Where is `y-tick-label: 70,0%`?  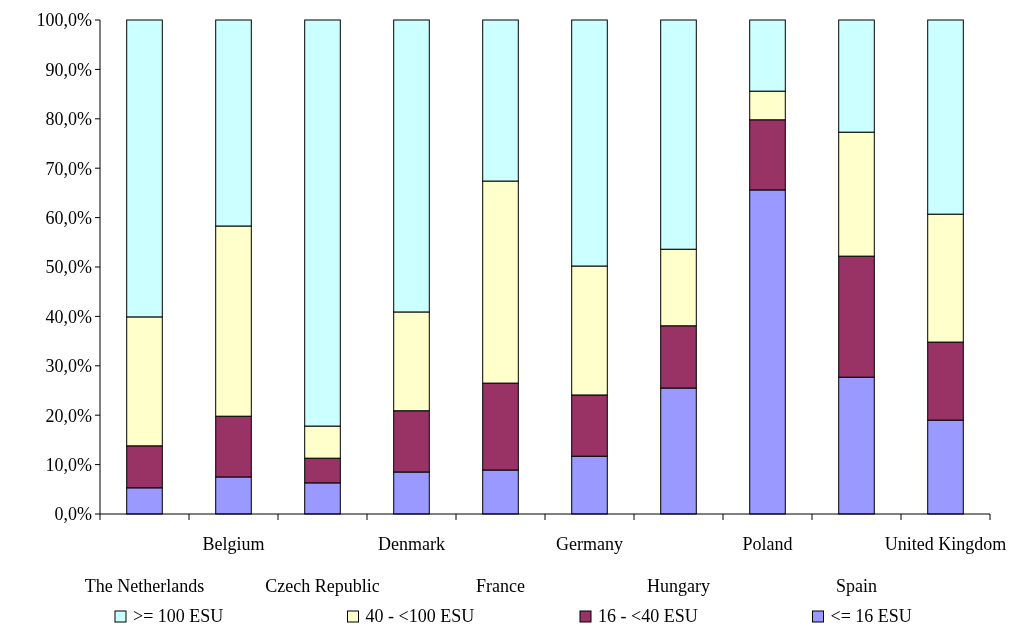
y-tick-label: 70,0% is located at coordinates (68, 168).